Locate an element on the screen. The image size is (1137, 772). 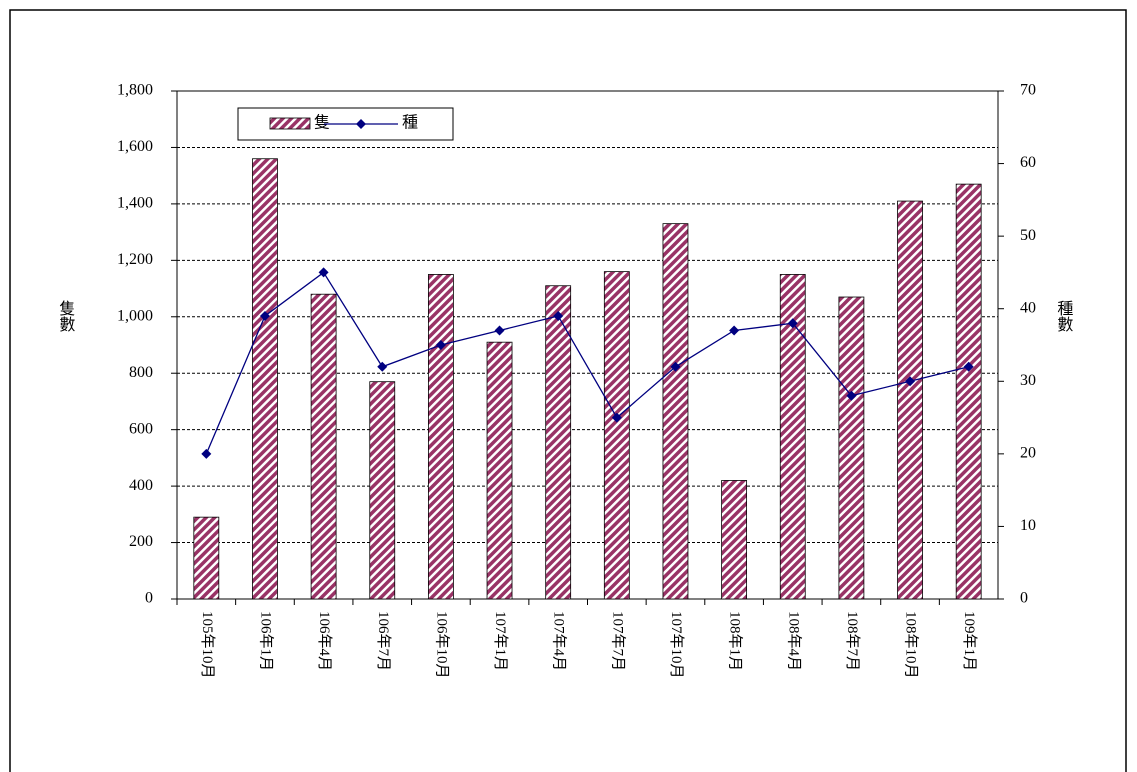
y-tick-label: 1,400 is located at coordinates (135, 203).